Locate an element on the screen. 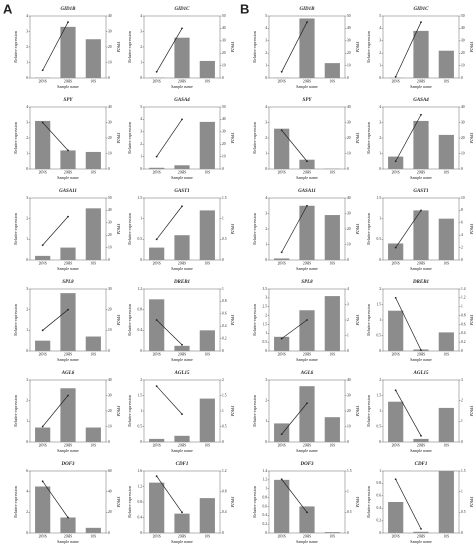  chart-title: AGL15 is located at coordinates (182, 373).